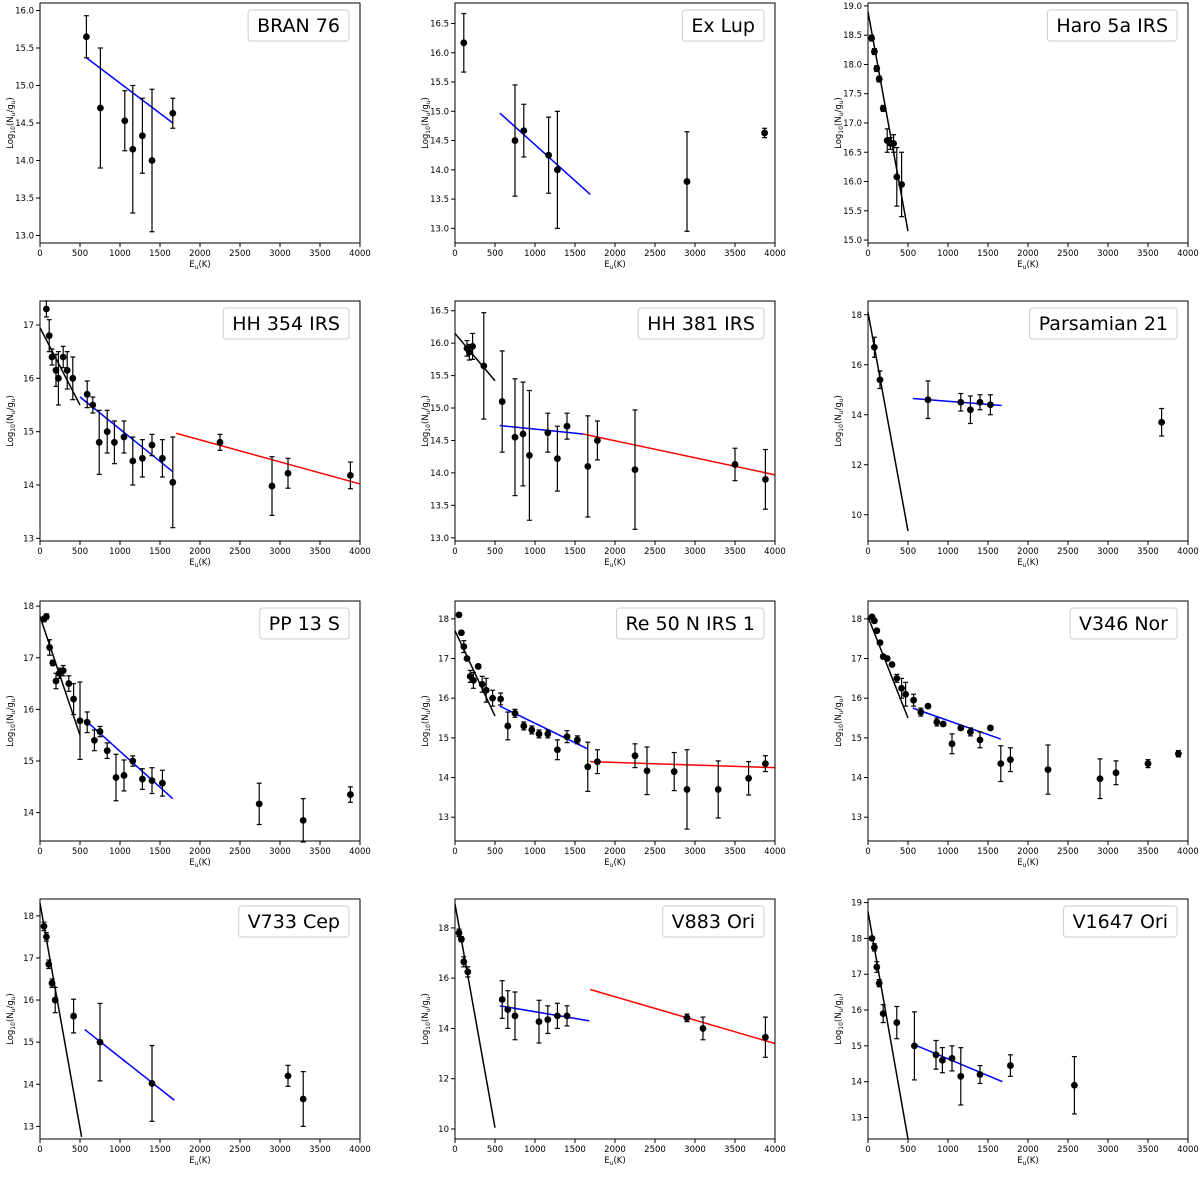  Describe the element at coordinates (439, 229) in the screenshot. I see `y-tick-label: 13.0` at that location.